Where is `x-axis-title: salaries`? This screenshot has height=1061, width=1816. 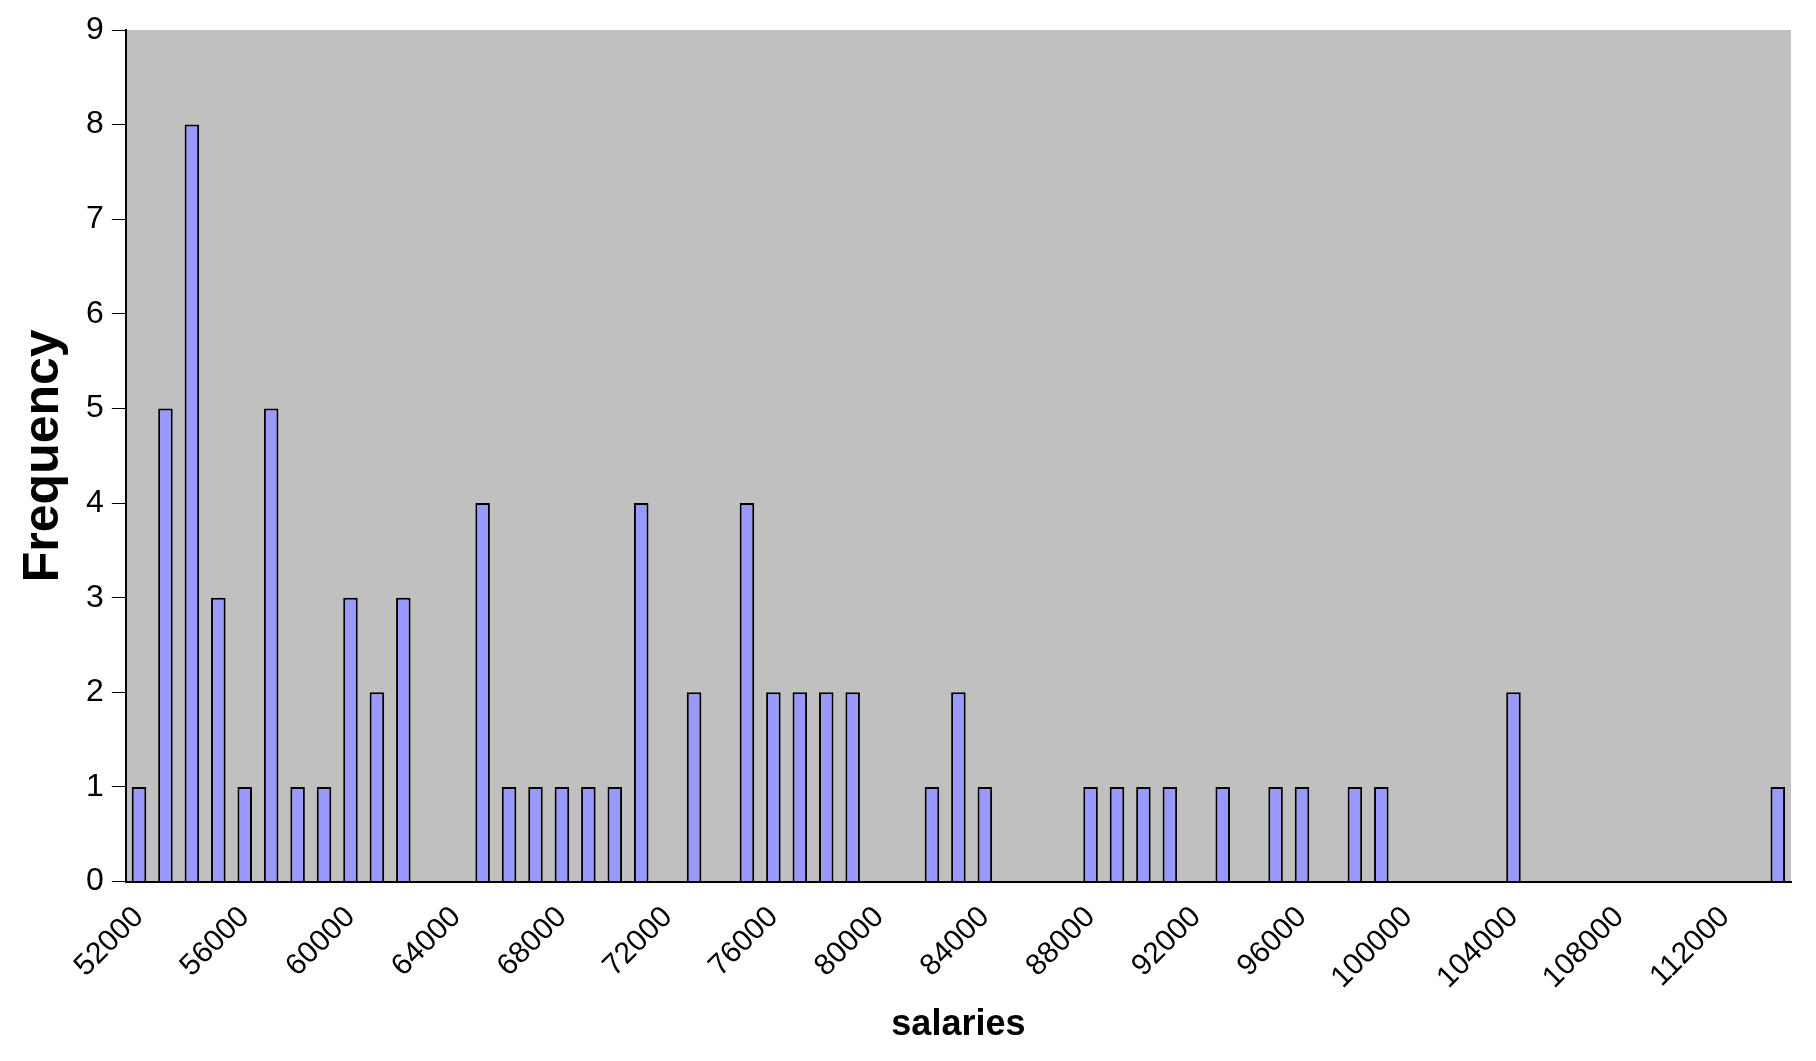 x-axis-title: salaries is located at coordinates (958, 1023).